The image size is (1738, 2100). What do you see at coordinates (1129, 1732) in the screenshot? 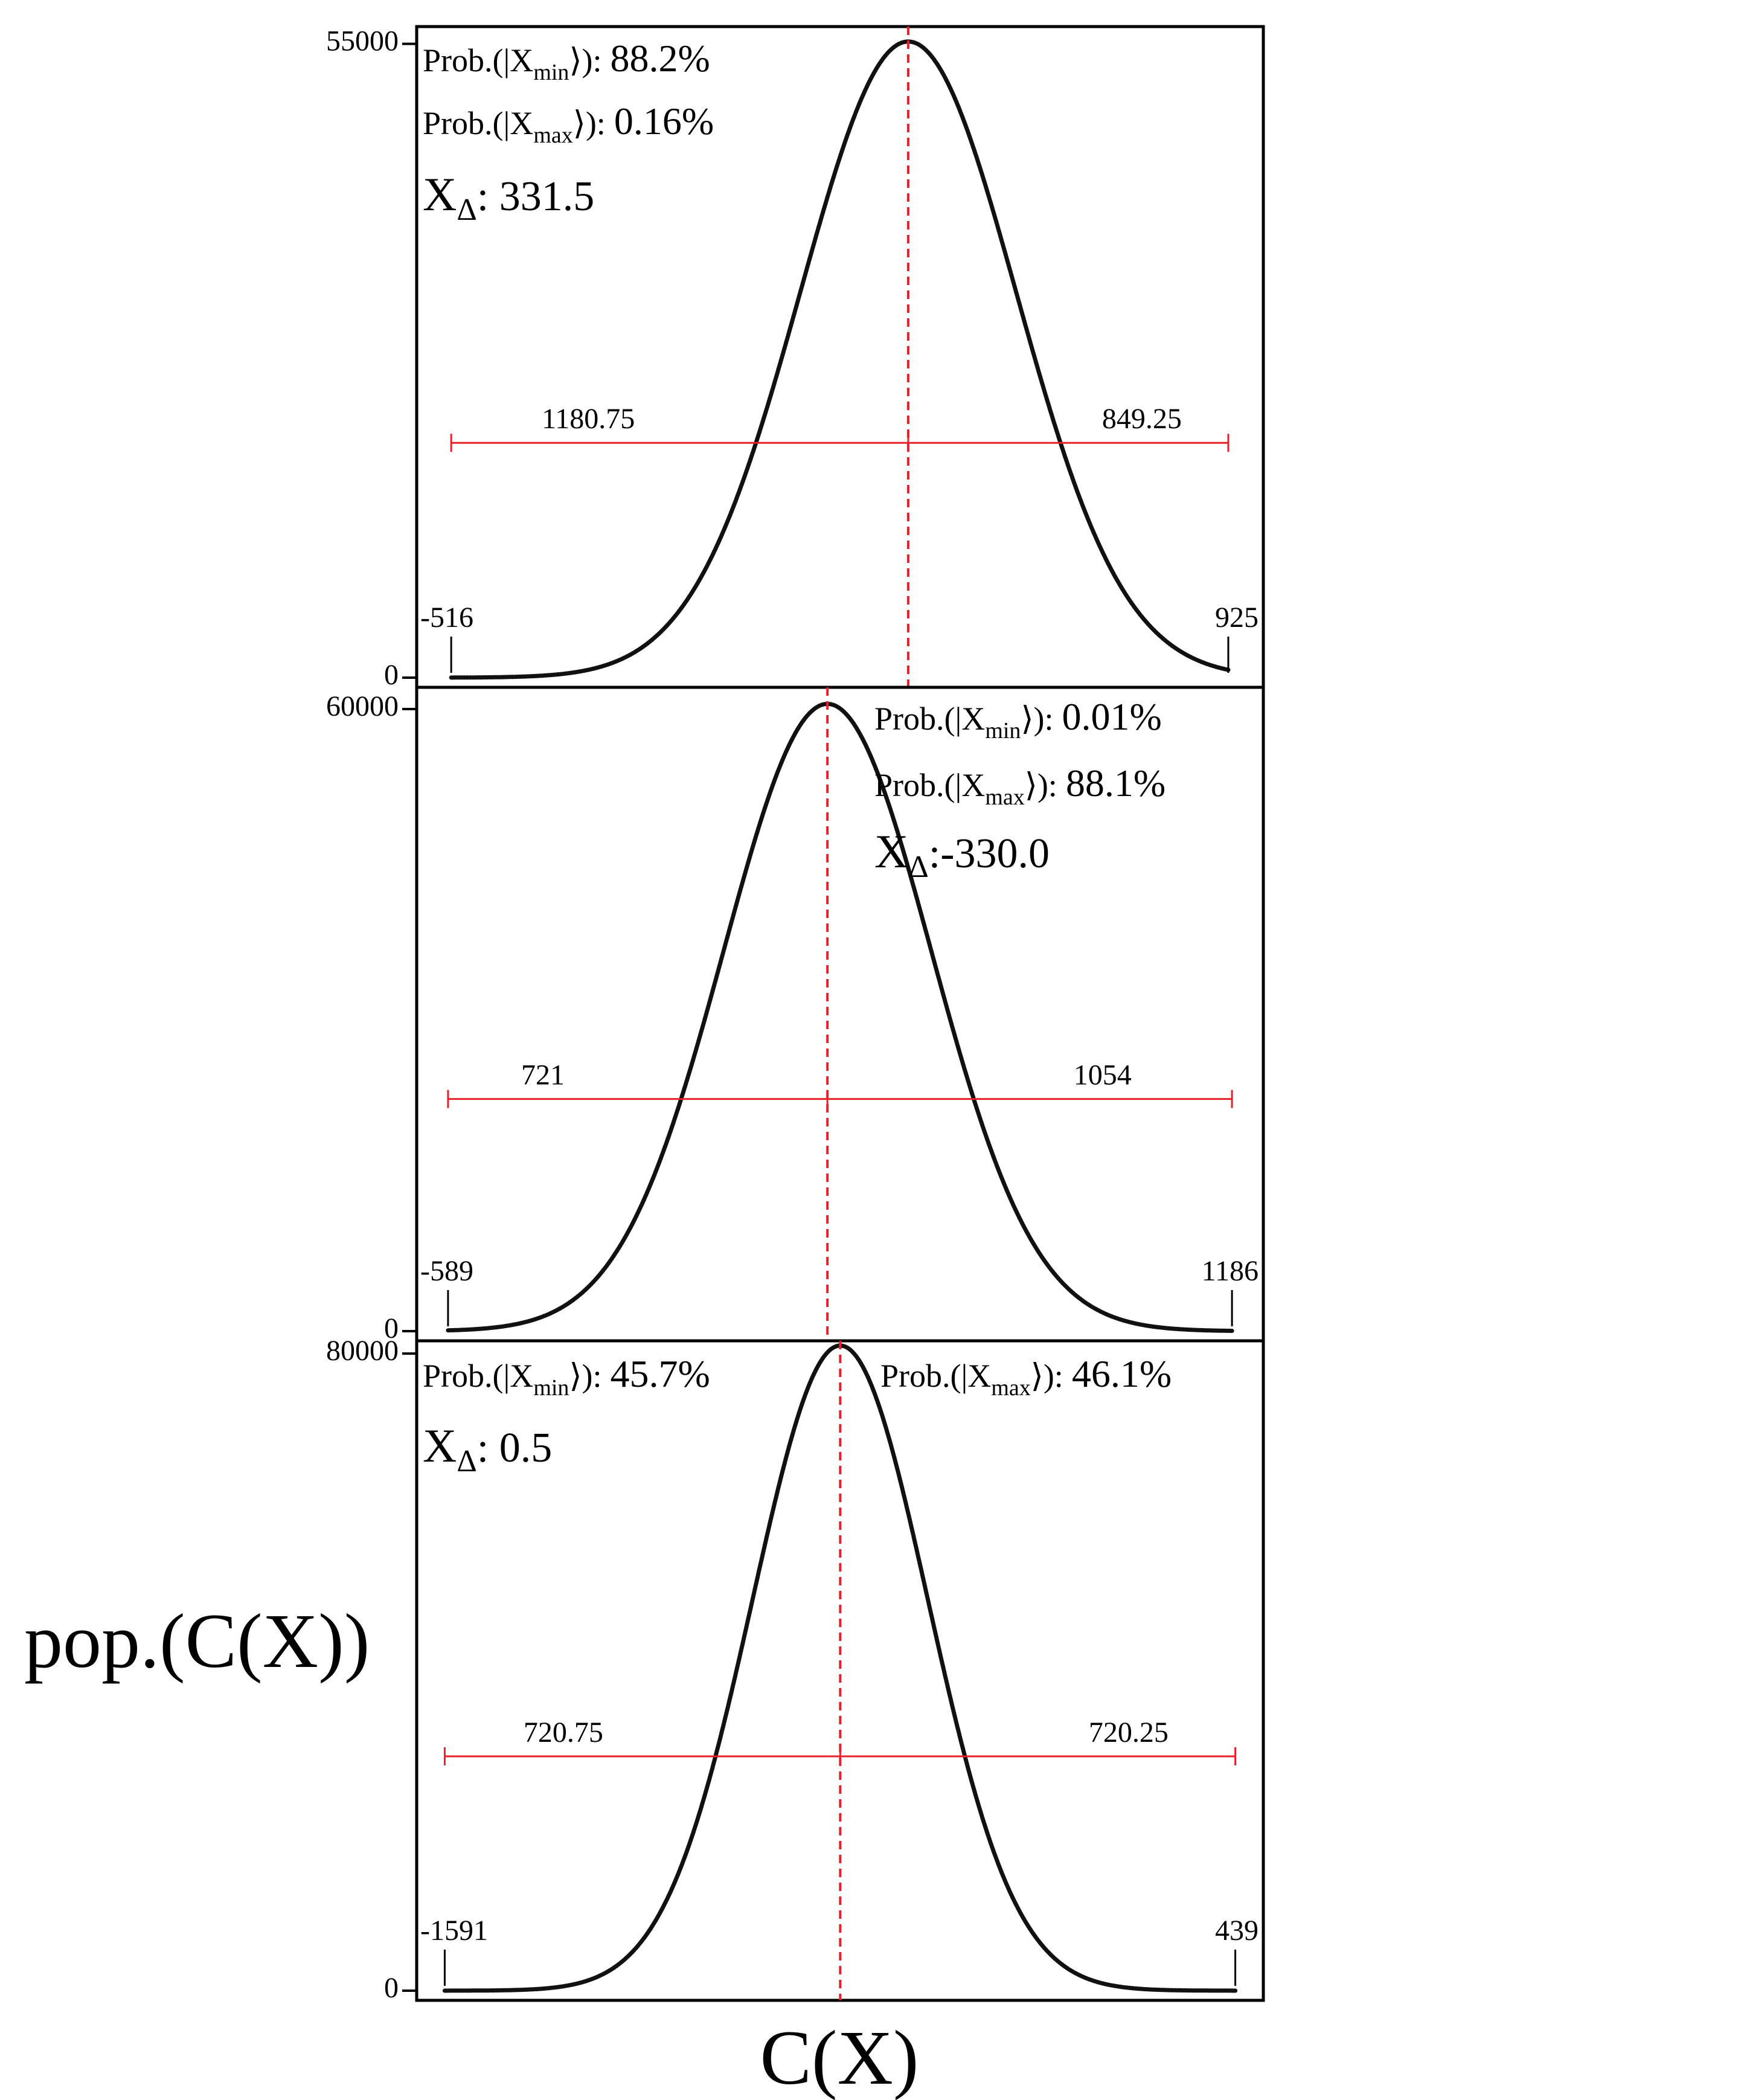
I see `right-width-label: 720.25` at bounding box center [1129, 1732].